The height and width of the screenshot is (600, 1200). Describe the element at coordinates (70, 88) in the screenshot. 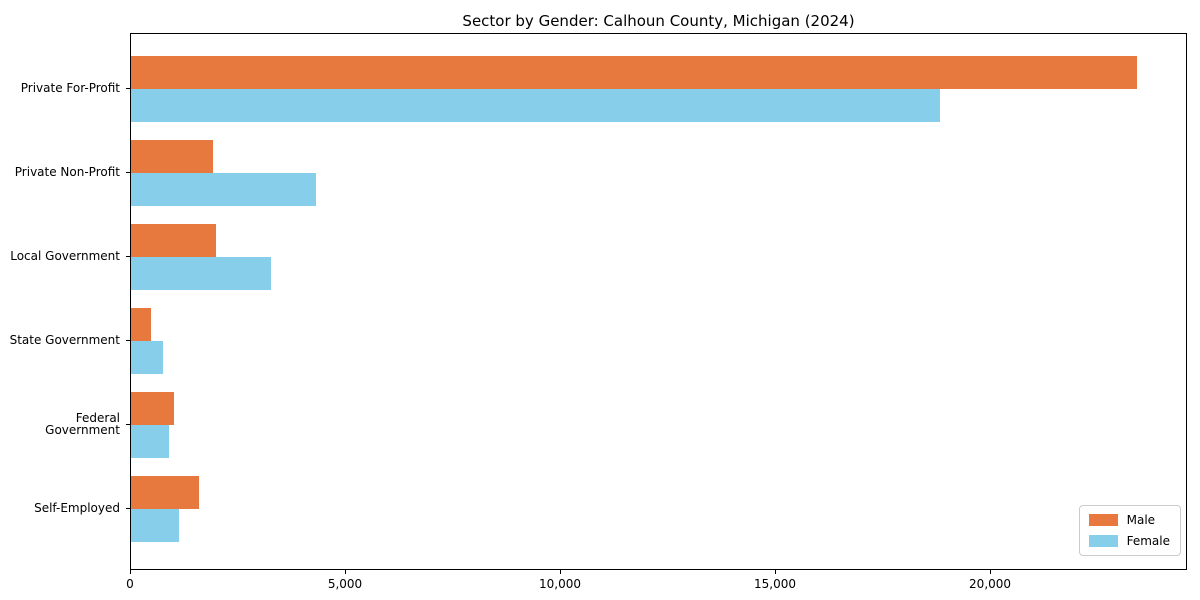

I see `y-axis-label-private-for-profit: Private For-Profit` at that location.